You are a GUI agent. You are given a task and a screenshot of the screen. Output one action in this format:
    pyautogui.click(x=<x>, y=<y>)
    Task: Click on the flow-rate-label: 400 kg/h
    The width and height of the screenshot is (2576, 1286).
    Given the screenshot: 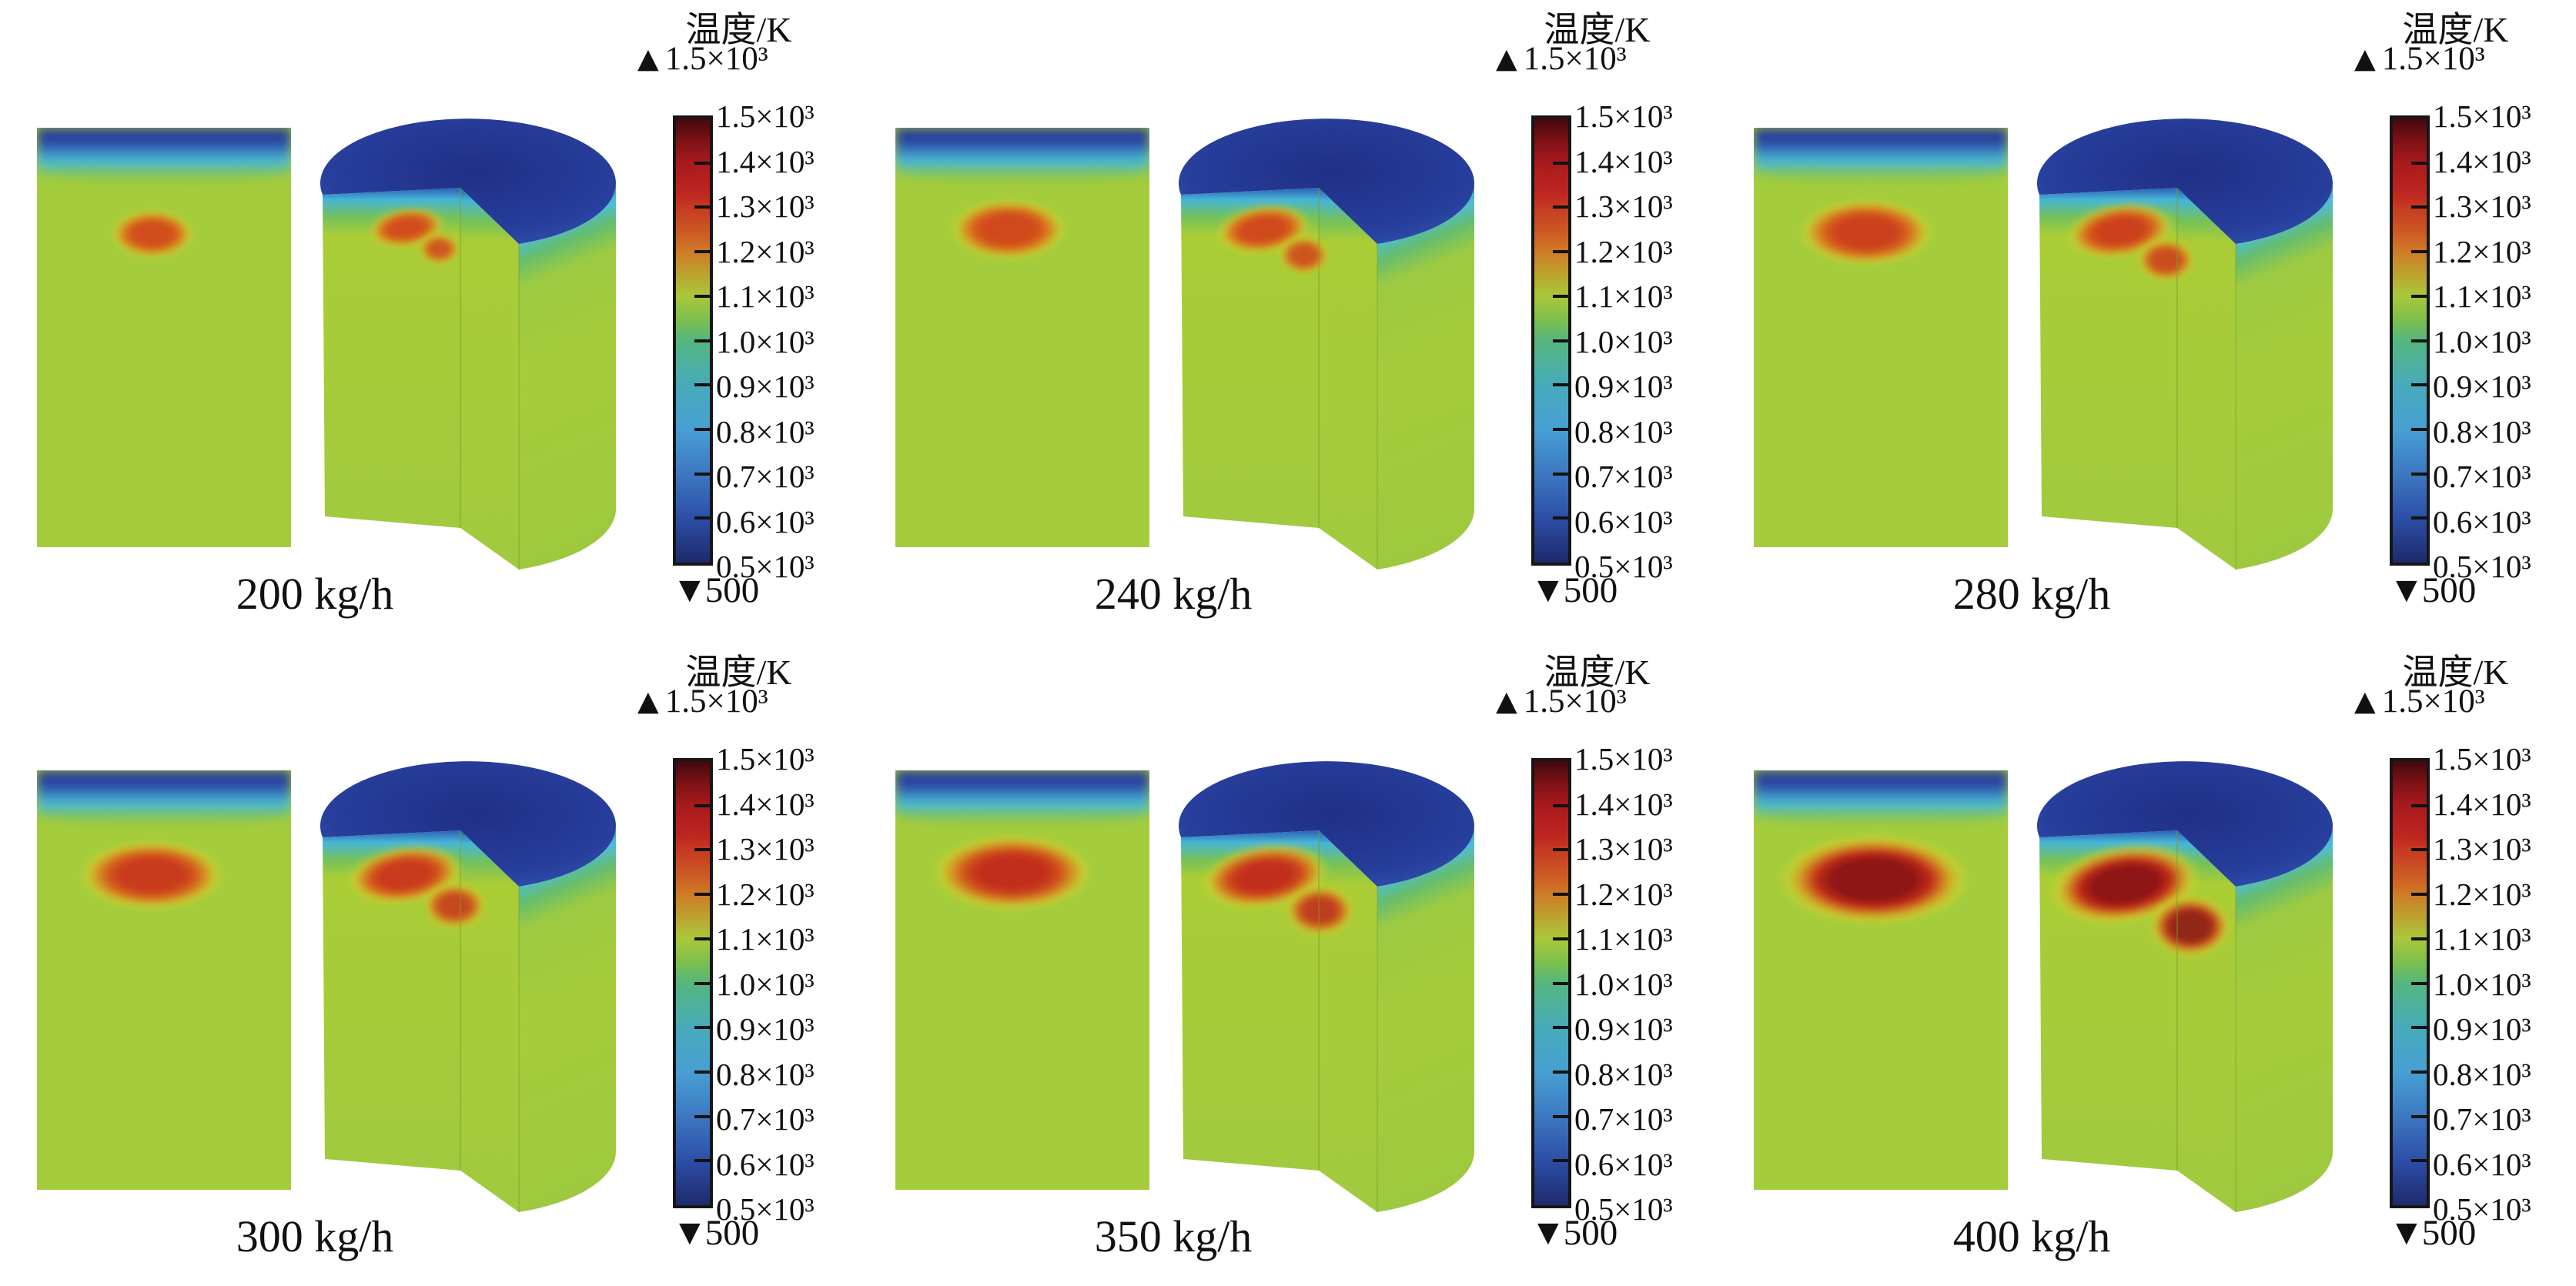 What is the action you would take?
    pyautogui.click(x=2031, y=1236)
    